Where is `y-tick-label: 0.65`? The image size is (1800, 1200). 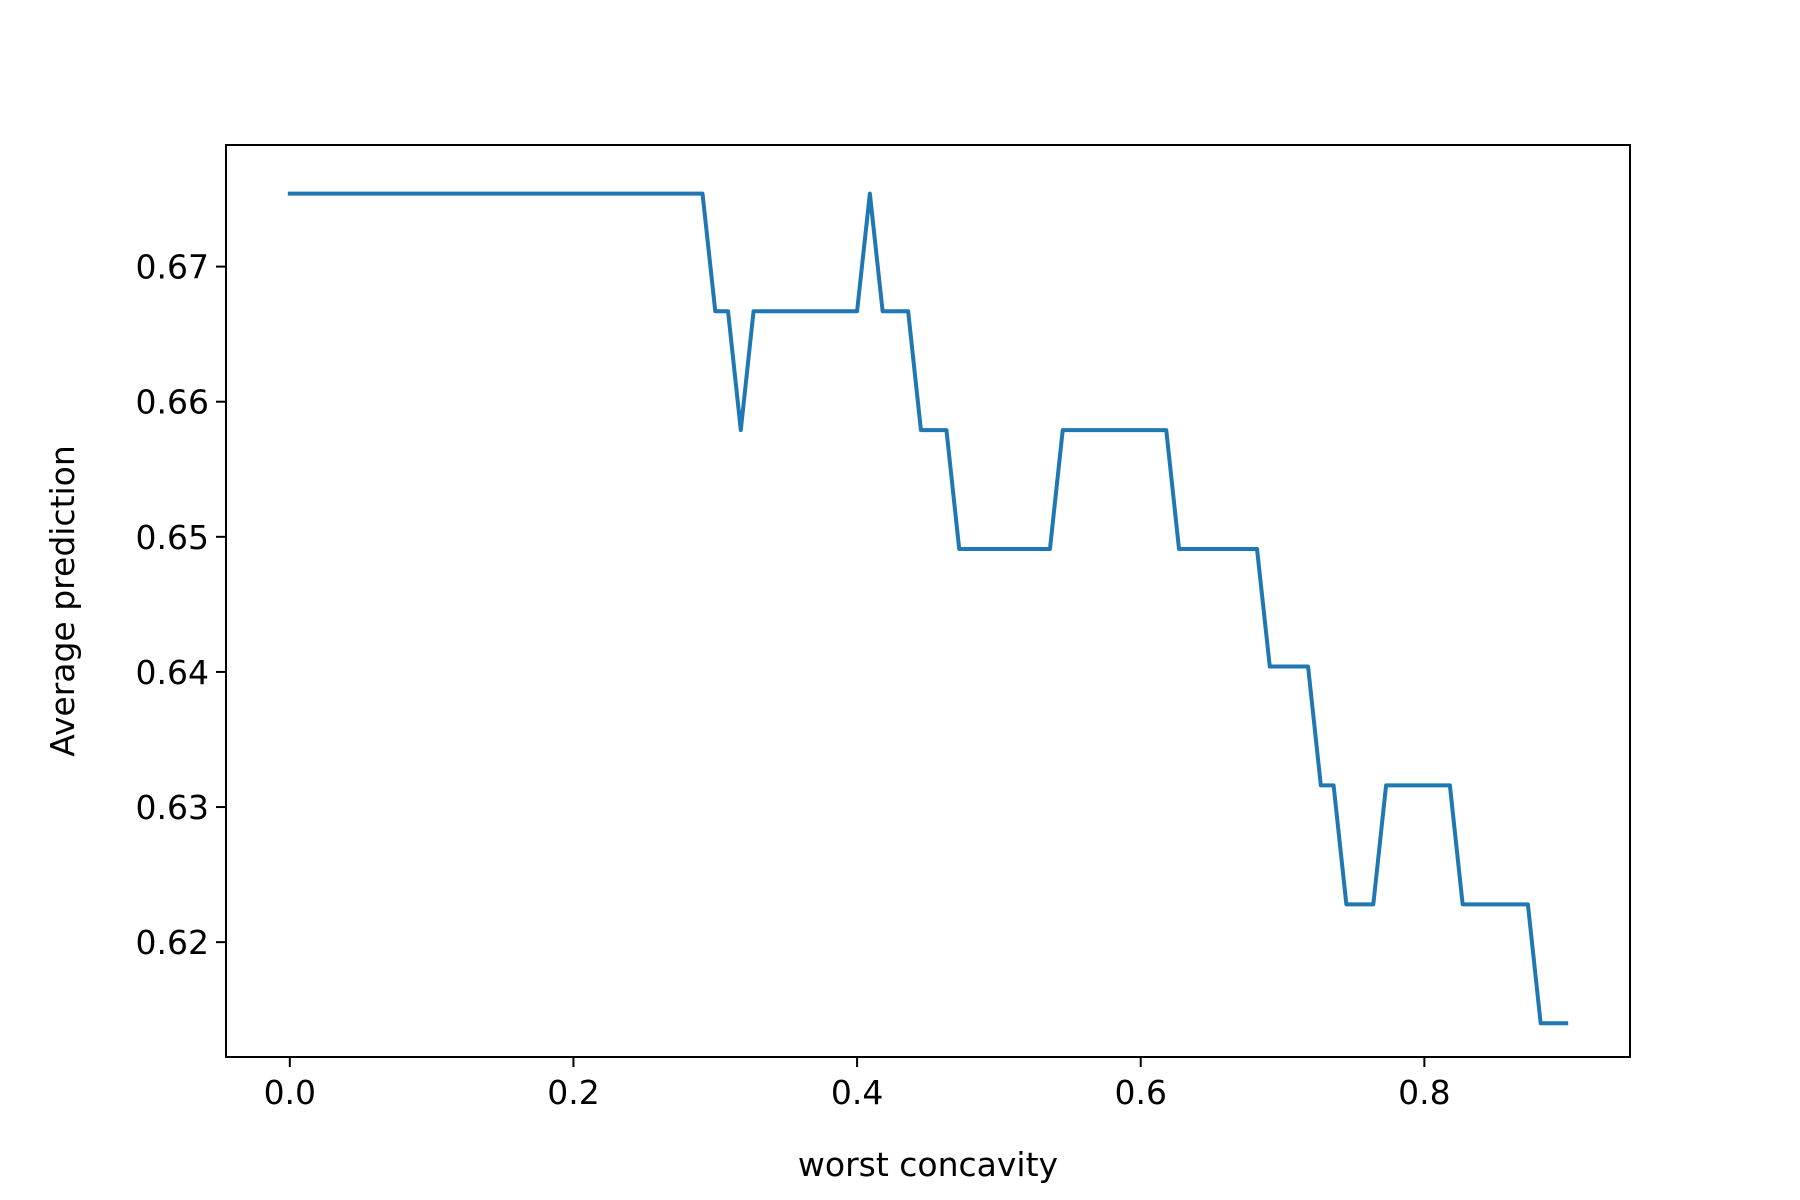 y-tick-label: 0.65 is located at coordinates (172, 537).